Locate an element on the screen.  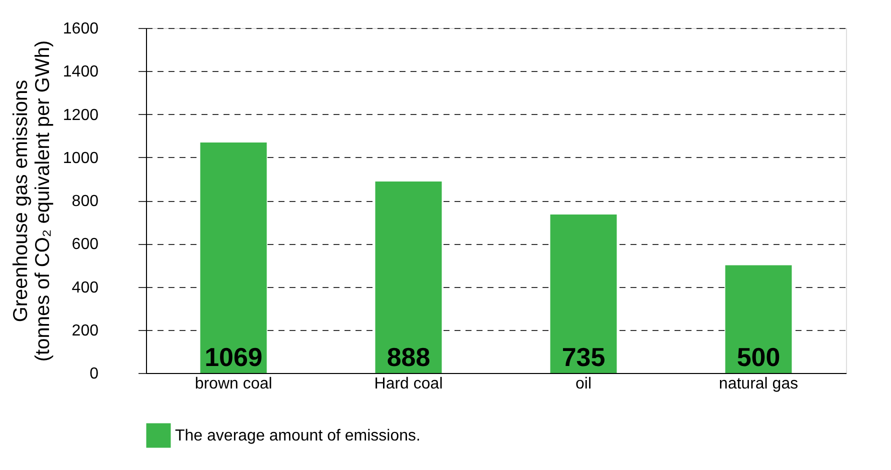
y-tick-label: 1200 is located at coordinates (80, 115).